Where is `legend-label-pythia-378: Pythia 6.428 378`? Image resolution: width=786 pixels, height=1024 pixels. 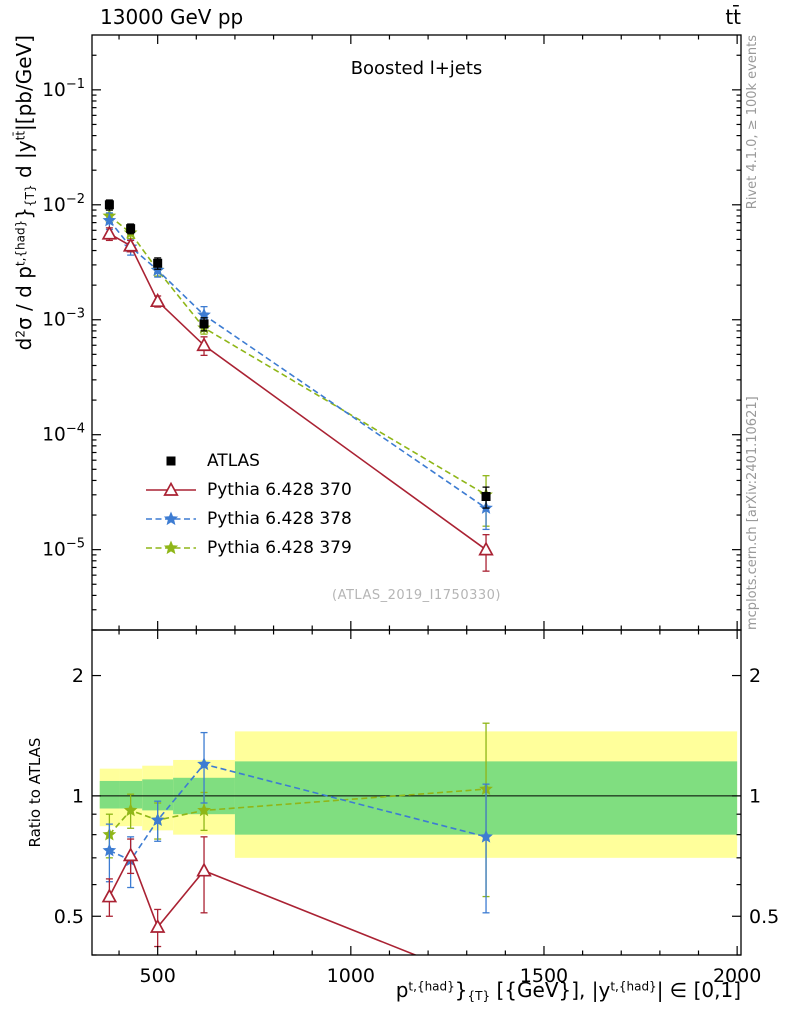
legend-label-pythia-378: Pythia 6.428 378 is located at coordinates (279, 518).